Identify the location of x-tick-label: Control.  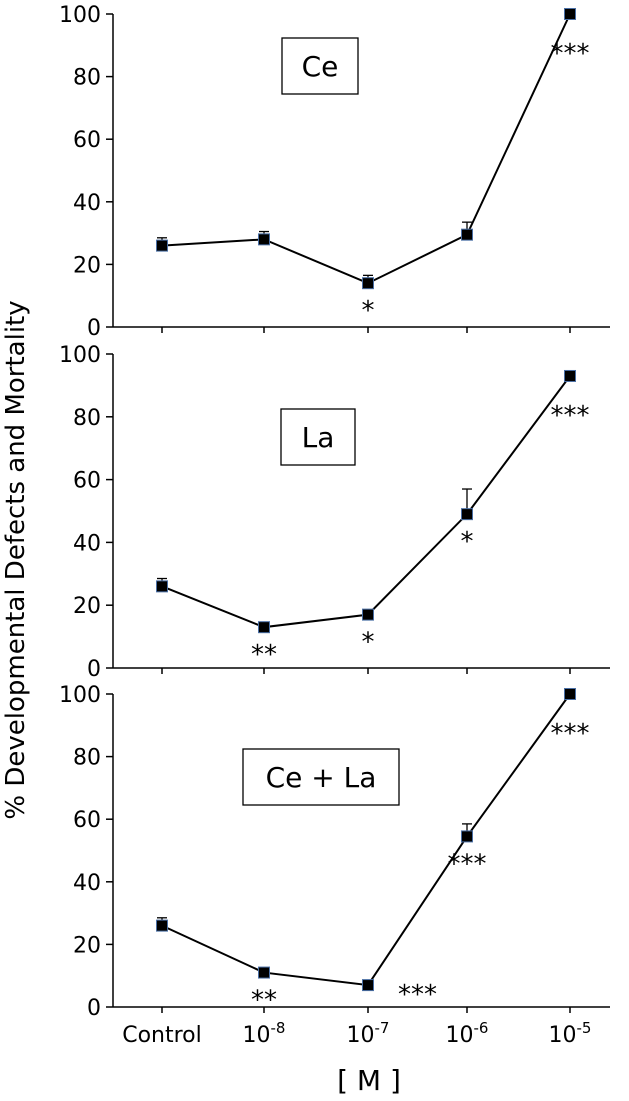
(162, 1035).